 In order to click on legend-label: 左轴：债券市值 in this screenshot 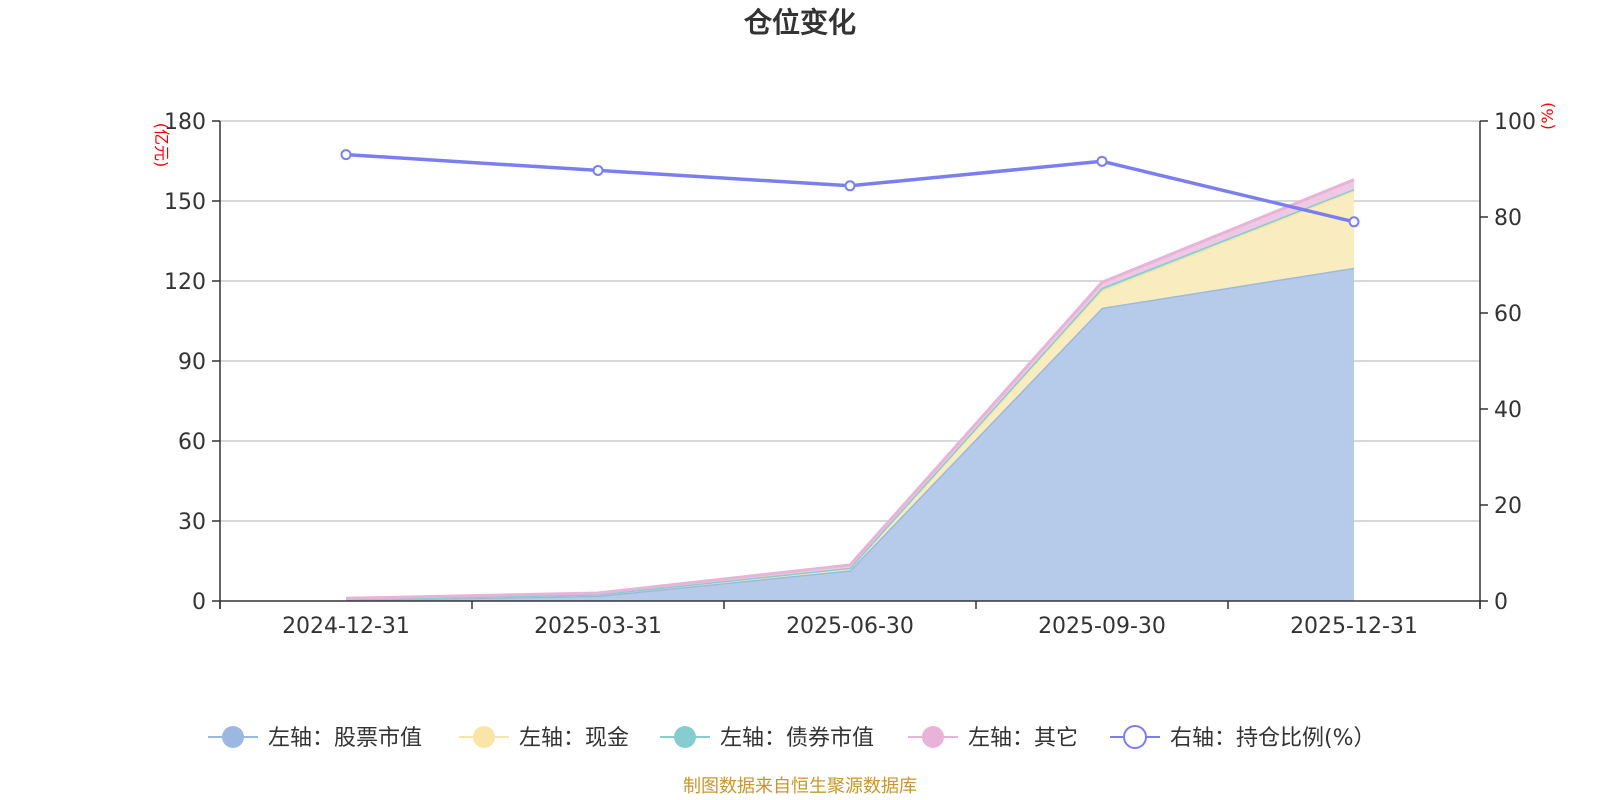, I will do `click(797, 738)`.